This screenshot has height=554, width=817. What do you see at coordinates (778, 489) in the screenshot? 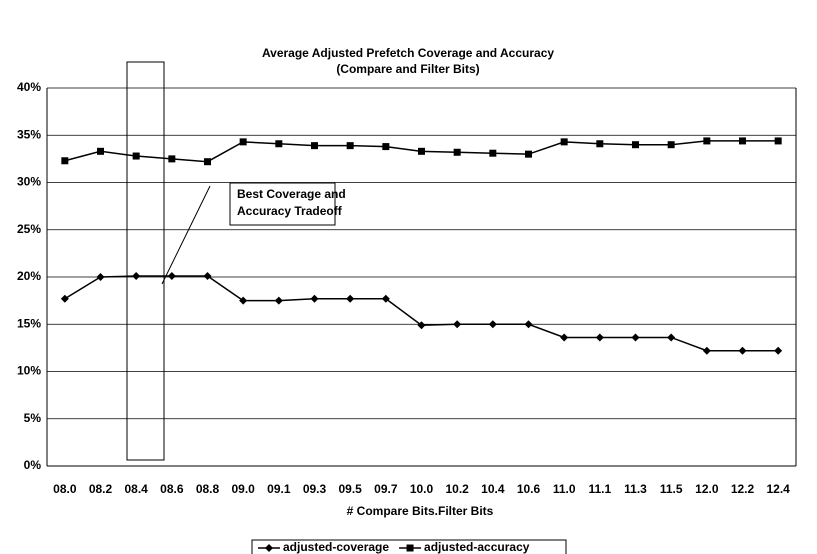
I see `x-tick-label: 12.4` at bounding box center [778, 489].